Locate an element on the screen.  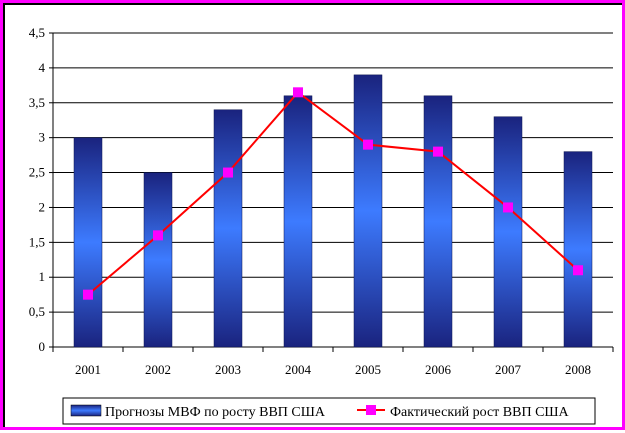
actual-point-2003 is located at coordinates (228, 172).